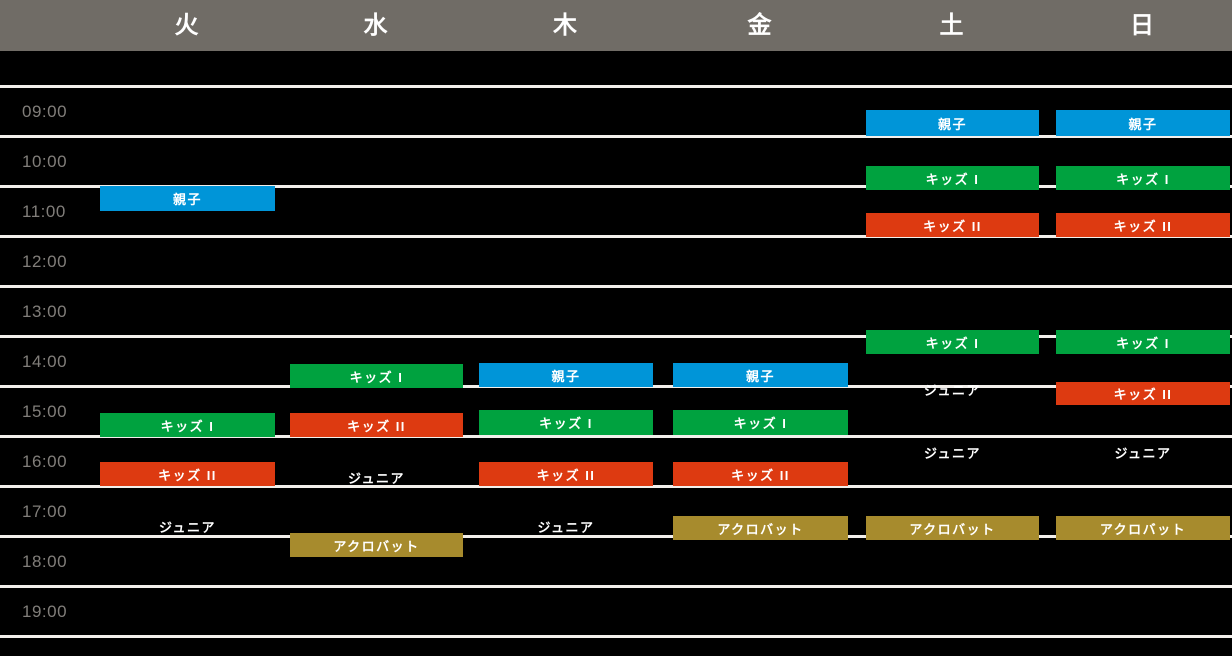 The height and width of the screenshot is (656, 1232). Describe the element at coordinates (566, 527) in the screenshot. I see `schedule-event-thu-junior: ジュニア` at that location.